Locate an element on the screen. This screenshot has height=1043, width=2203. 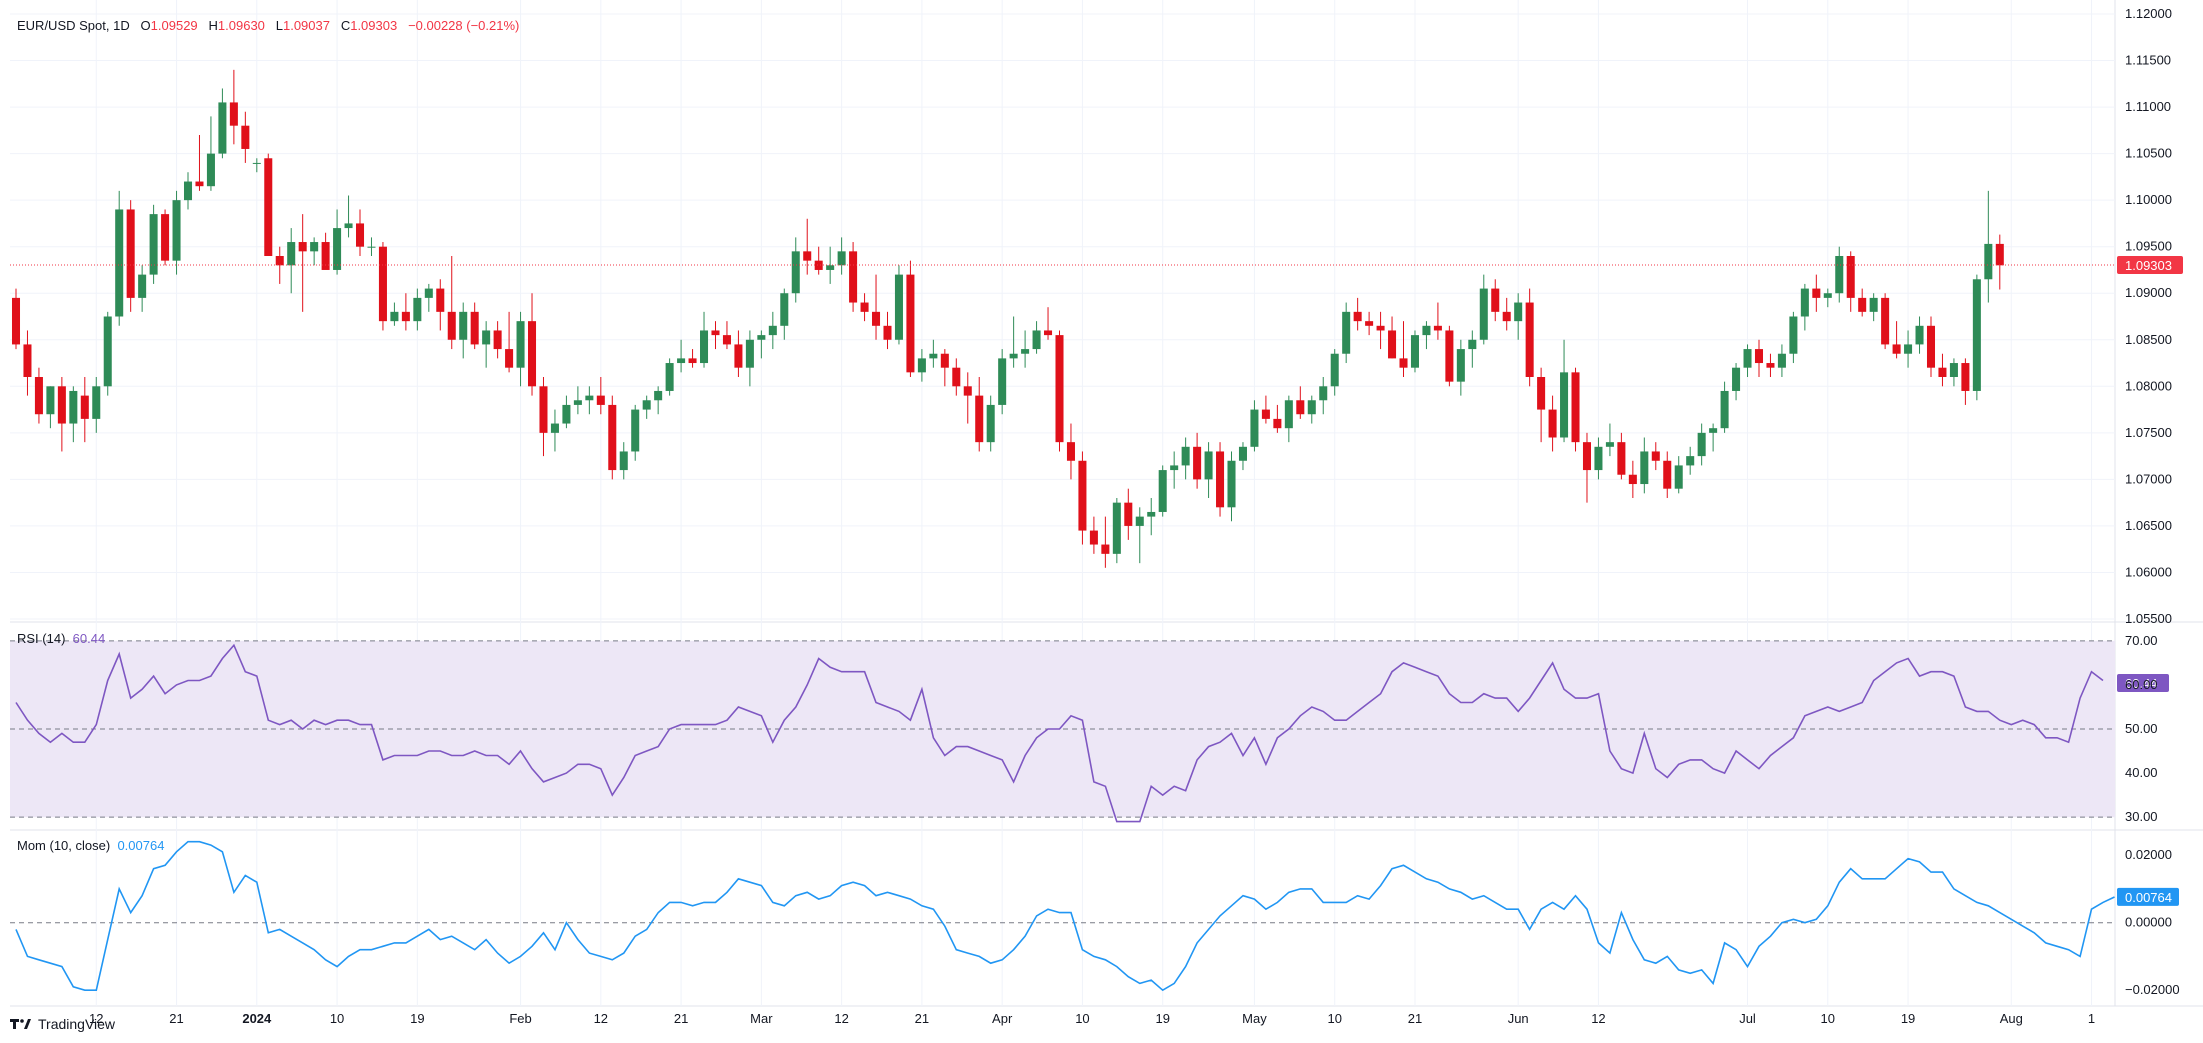
price-tick-label: 1.11500 is located at coordinates (2148, 60).